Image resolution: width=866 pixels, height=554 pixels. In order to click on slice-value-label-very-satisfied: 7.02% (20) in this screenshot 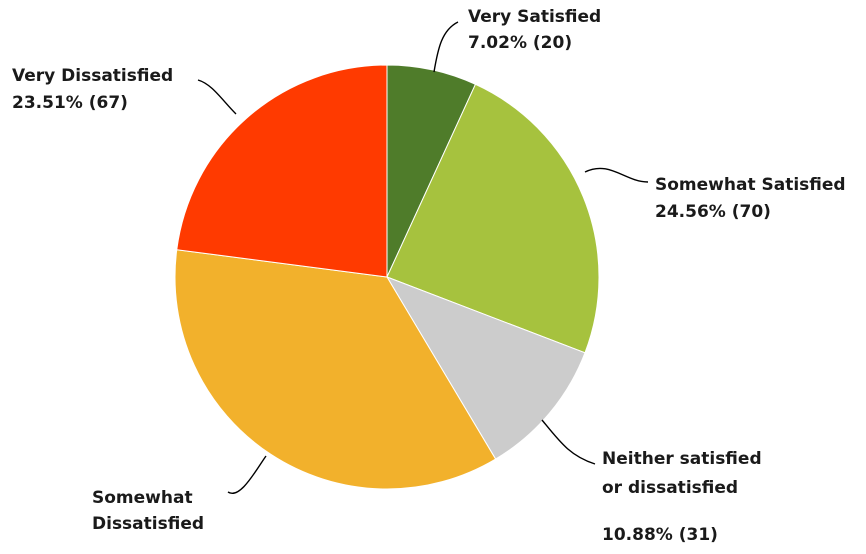, I will do `click(520, 43)`.